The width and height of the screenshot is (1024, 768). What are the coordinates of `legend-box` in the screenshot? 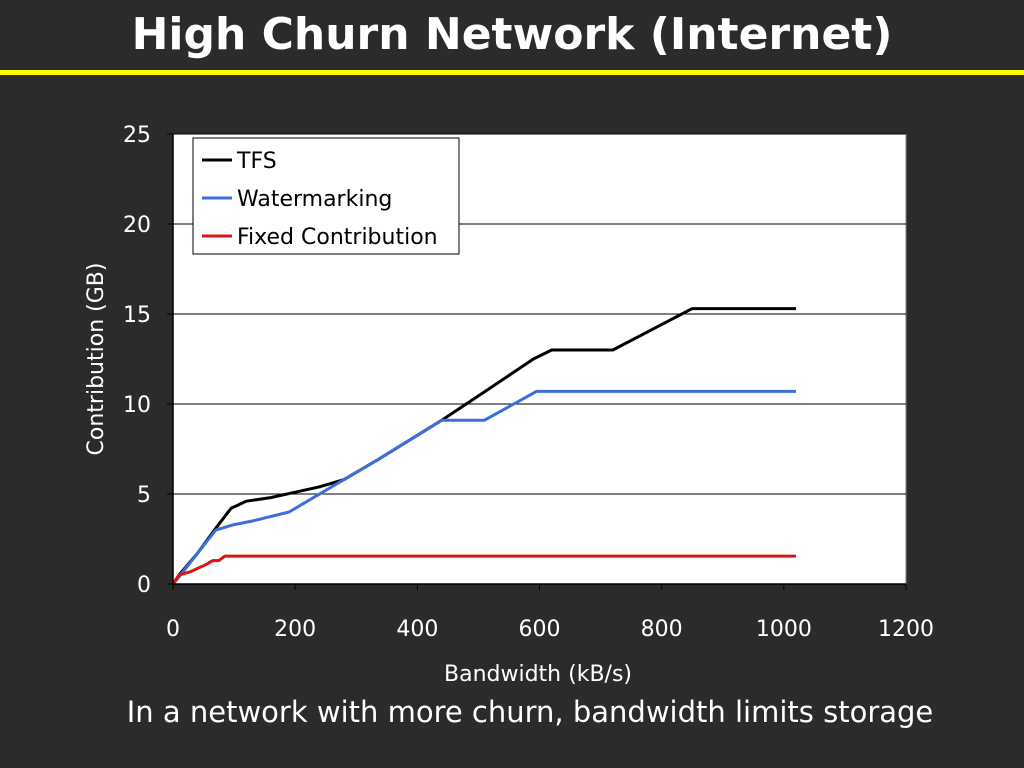 It's located at (326, 196).